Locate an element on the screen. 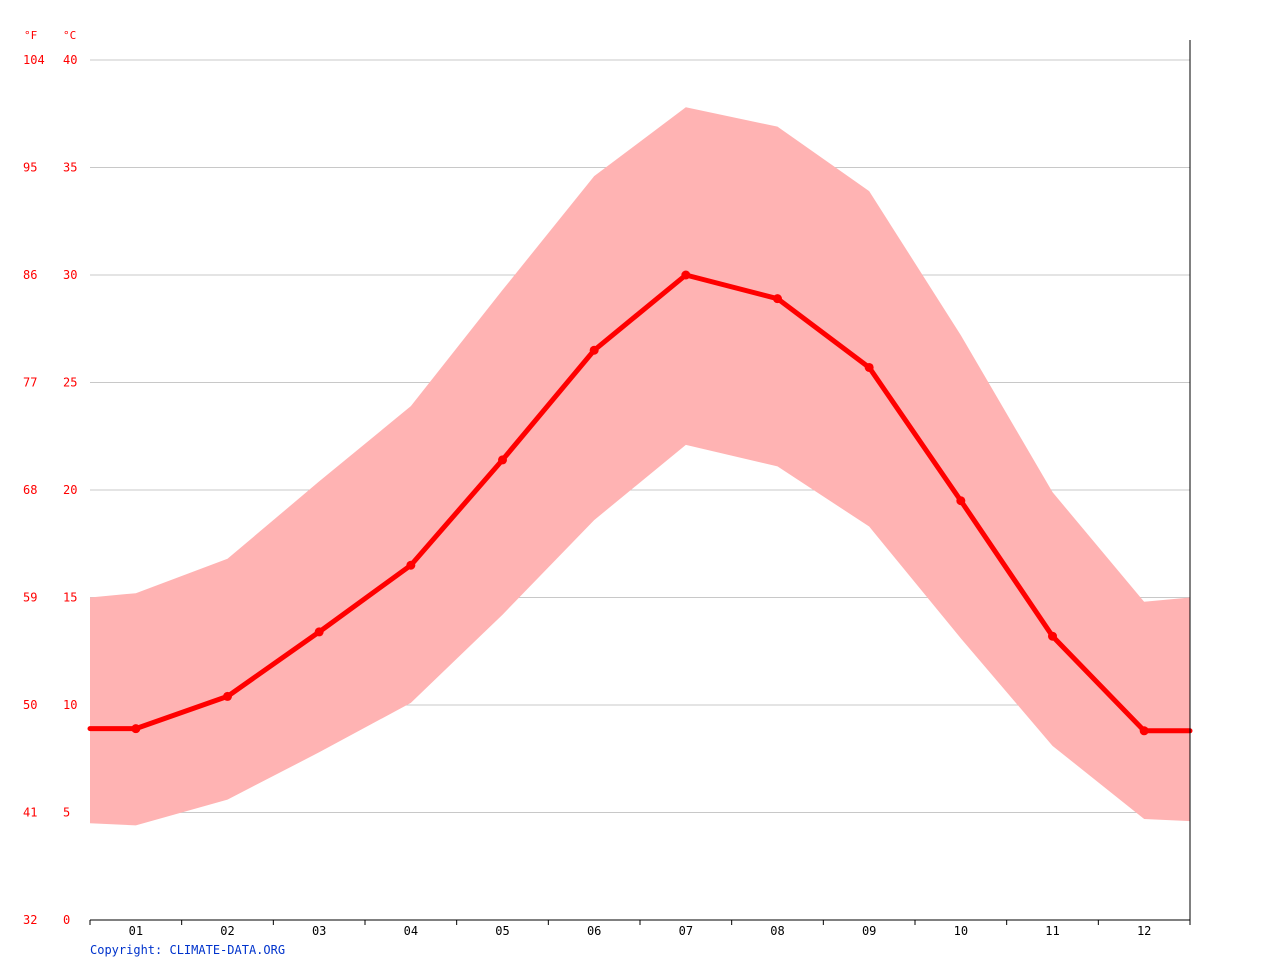  x-tick-label: 06 is located at coordinates (594, 931).